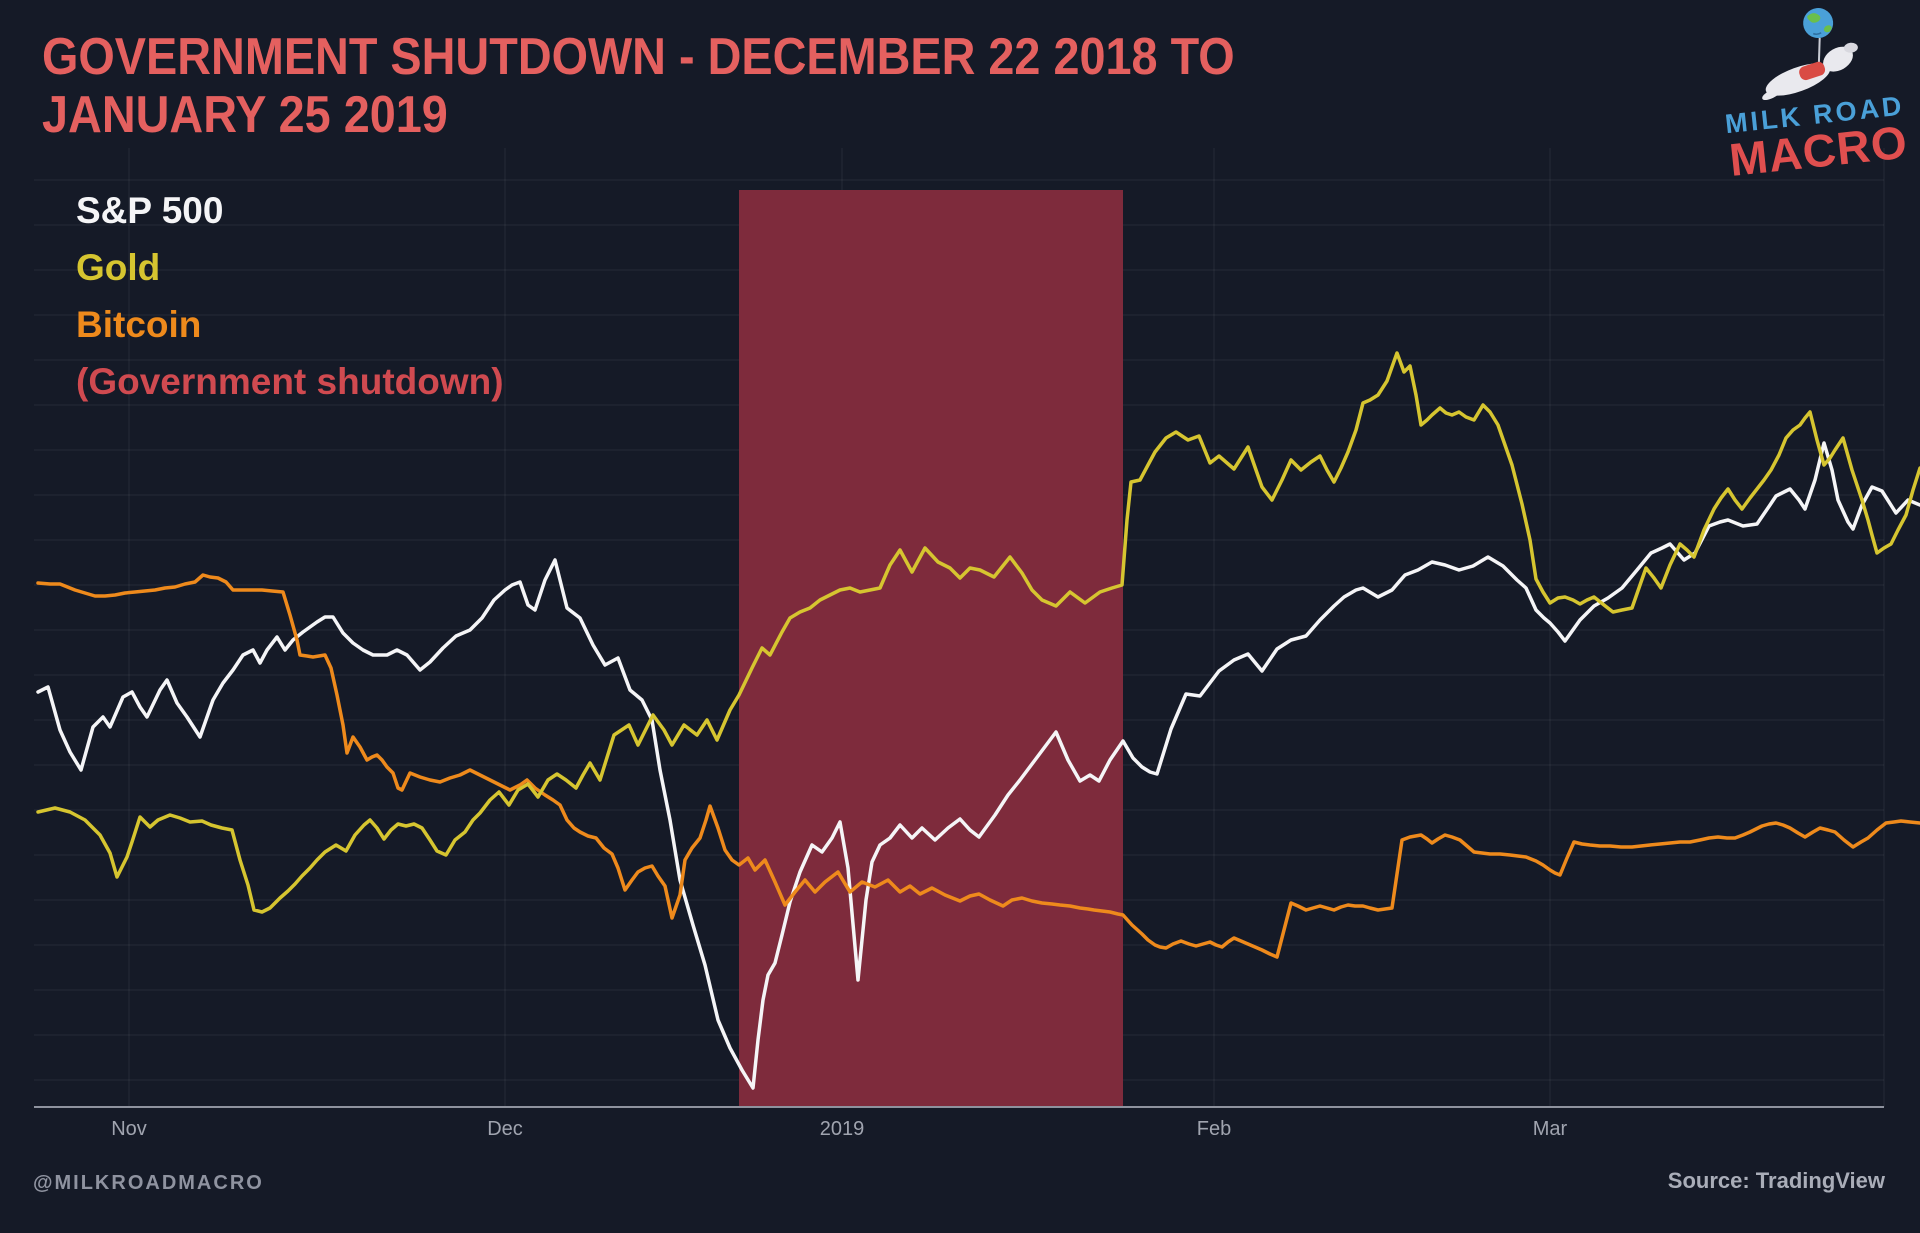 This screenshot has width=1920, height=1233. I want to click on source-credit: Source: TradingView, so click(1776, 1180).